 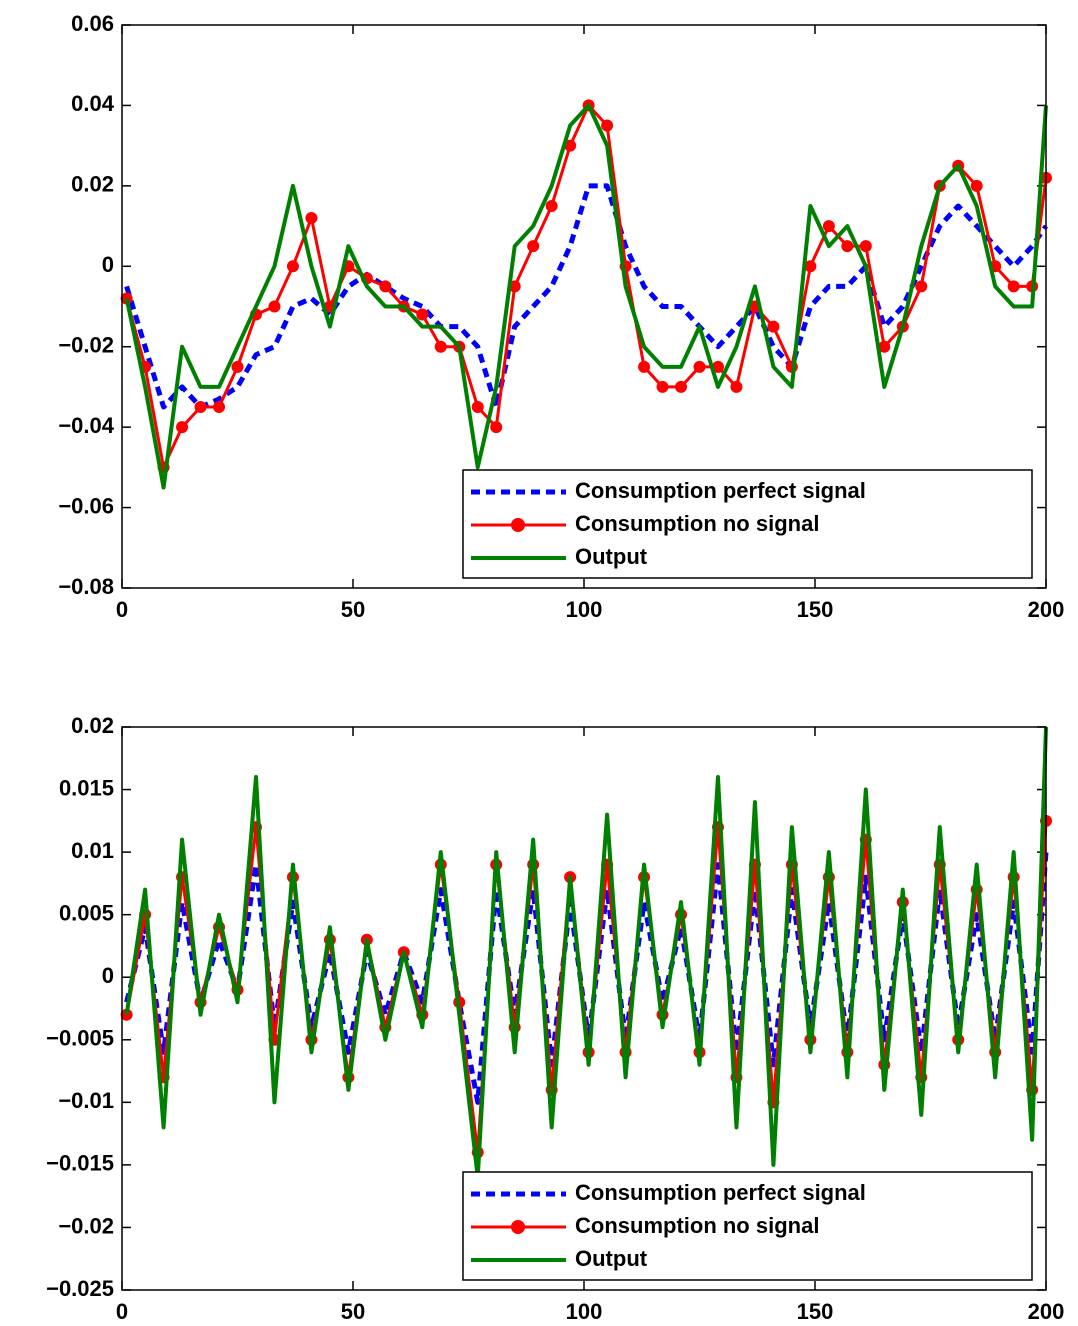 I want to click on y-tick-label: 0.06, so click(x=92, y=23).